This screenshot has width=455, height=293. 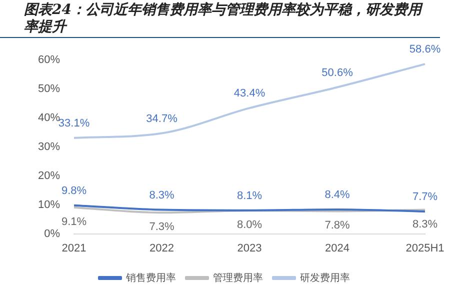 What do you see at coordinates (49, 204) in the screenshot?
I see `y-tick-label: 10%` at bounding box center [49, 204].